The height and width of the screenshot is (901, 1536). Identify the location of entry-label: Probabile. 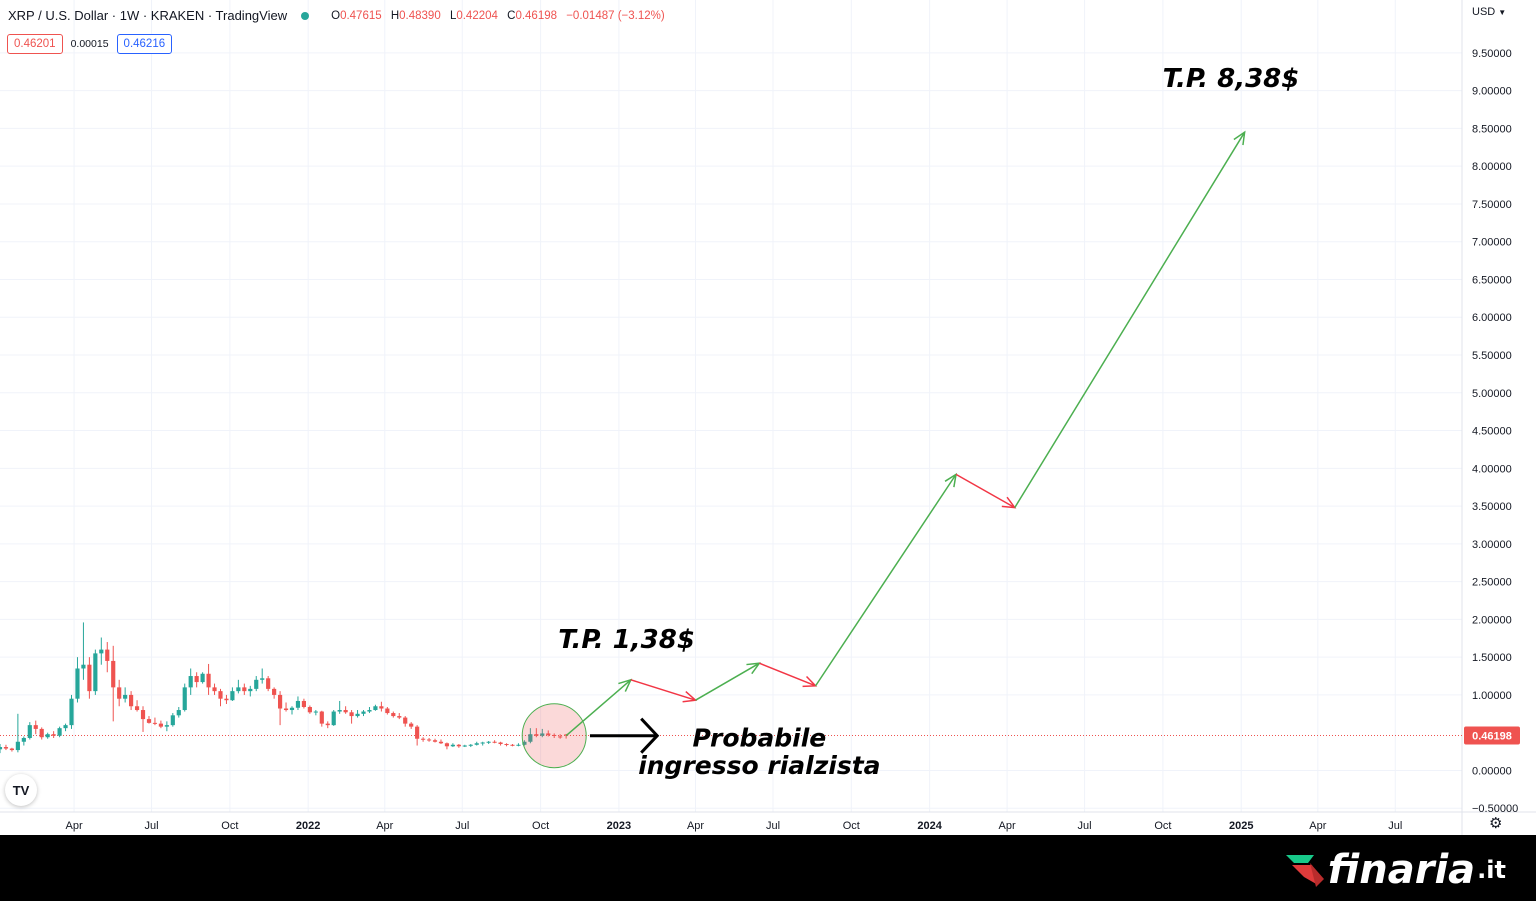
(759, 737).